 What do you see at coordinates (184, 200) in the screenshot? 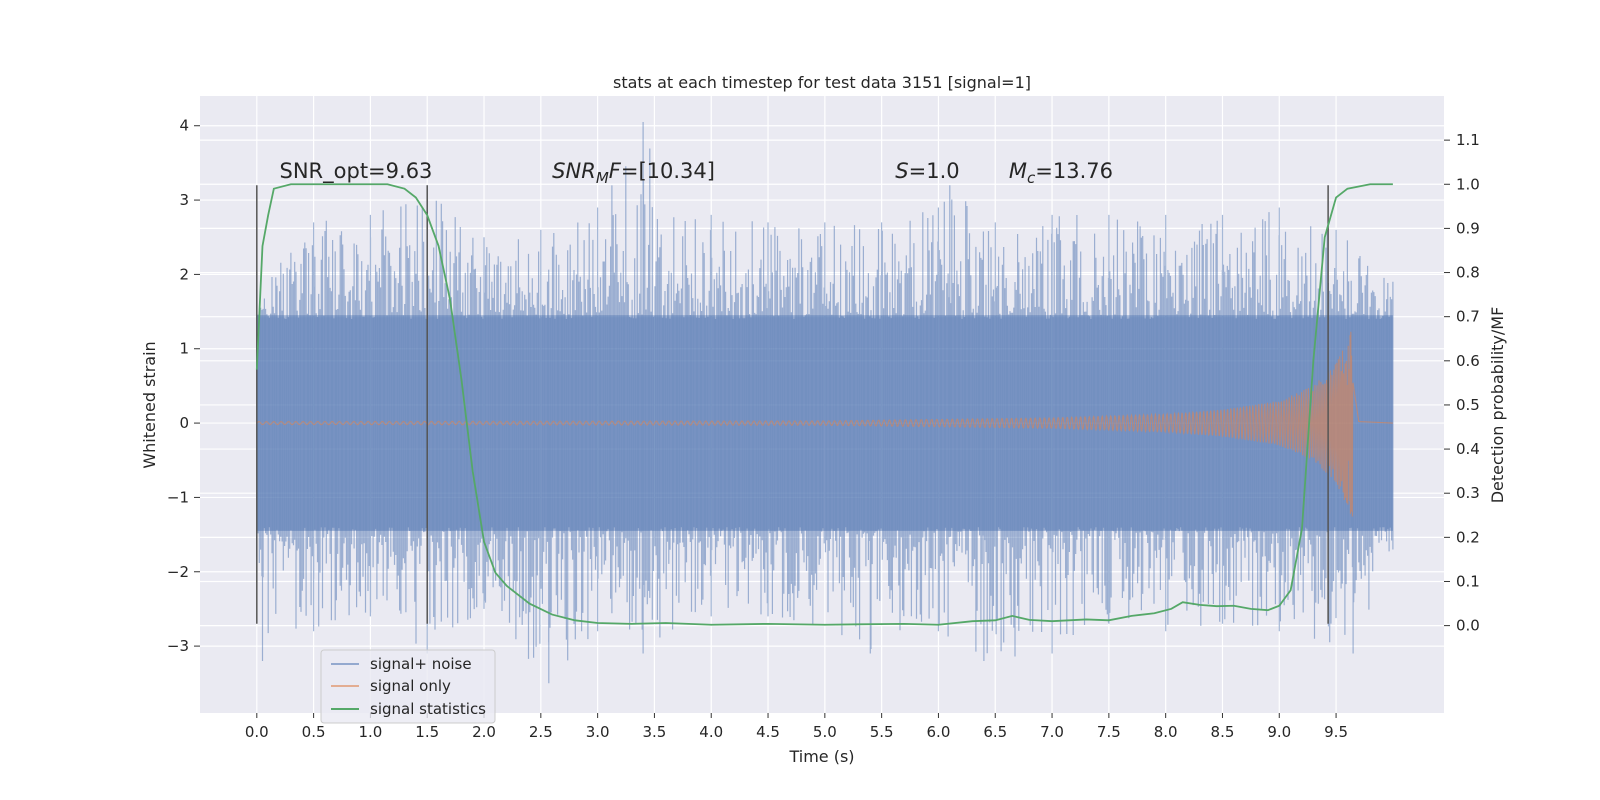
I see `y-tick-label-left: 3` at bounding box center [184, 200].